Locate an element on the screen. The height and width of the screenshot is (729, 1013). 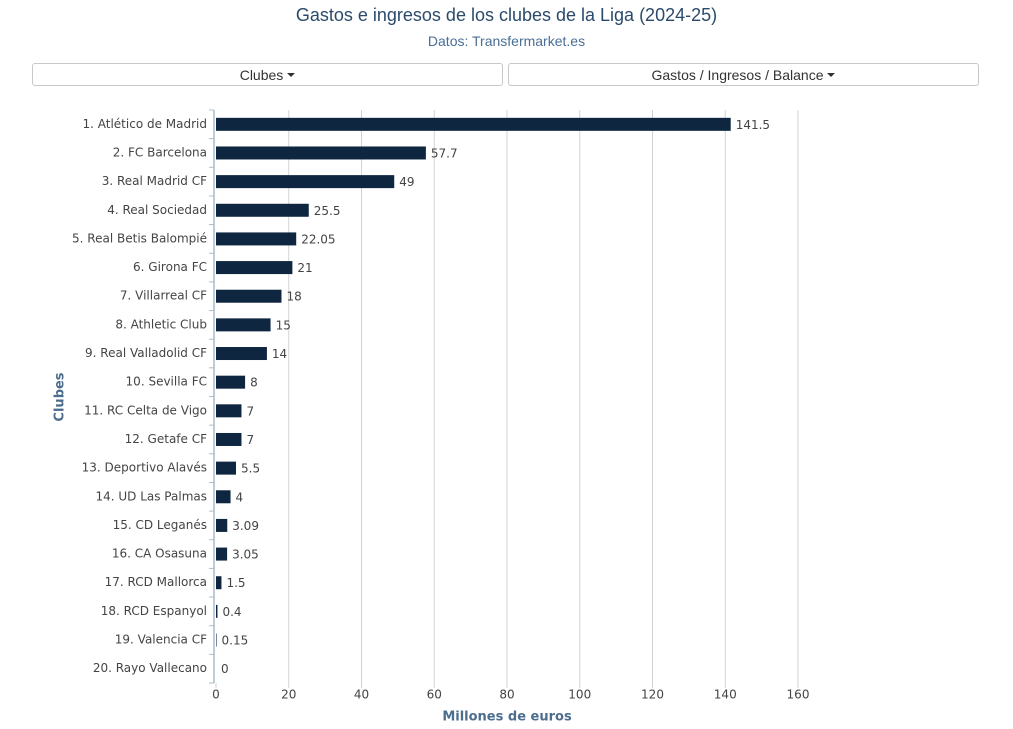
value-label: 21 is located at coordinates (304, 268).